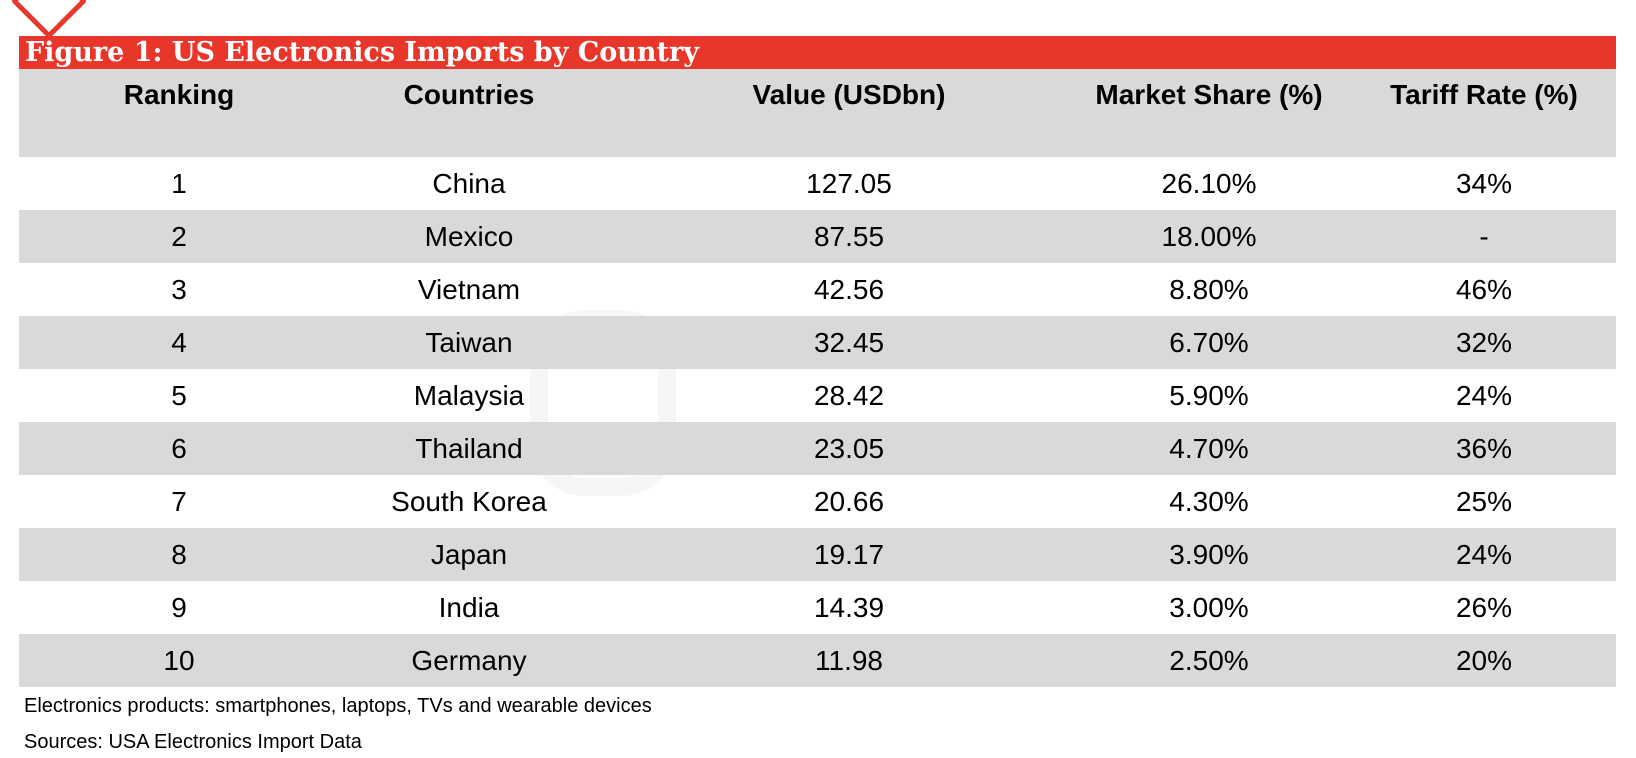  Describe the element at coordinates (1209, 554) in the screenshot. I see `cell-market-share: 3.90%` at that location.